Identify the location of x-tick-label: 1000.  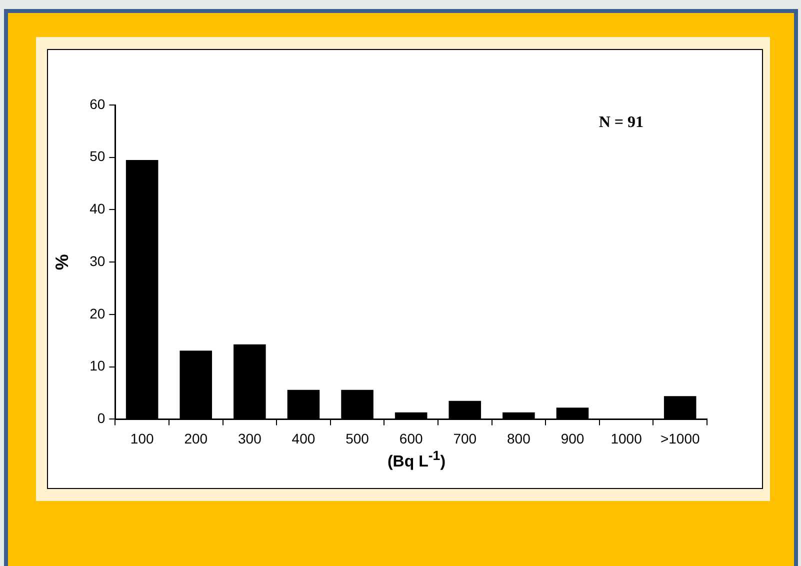
(626, 438).